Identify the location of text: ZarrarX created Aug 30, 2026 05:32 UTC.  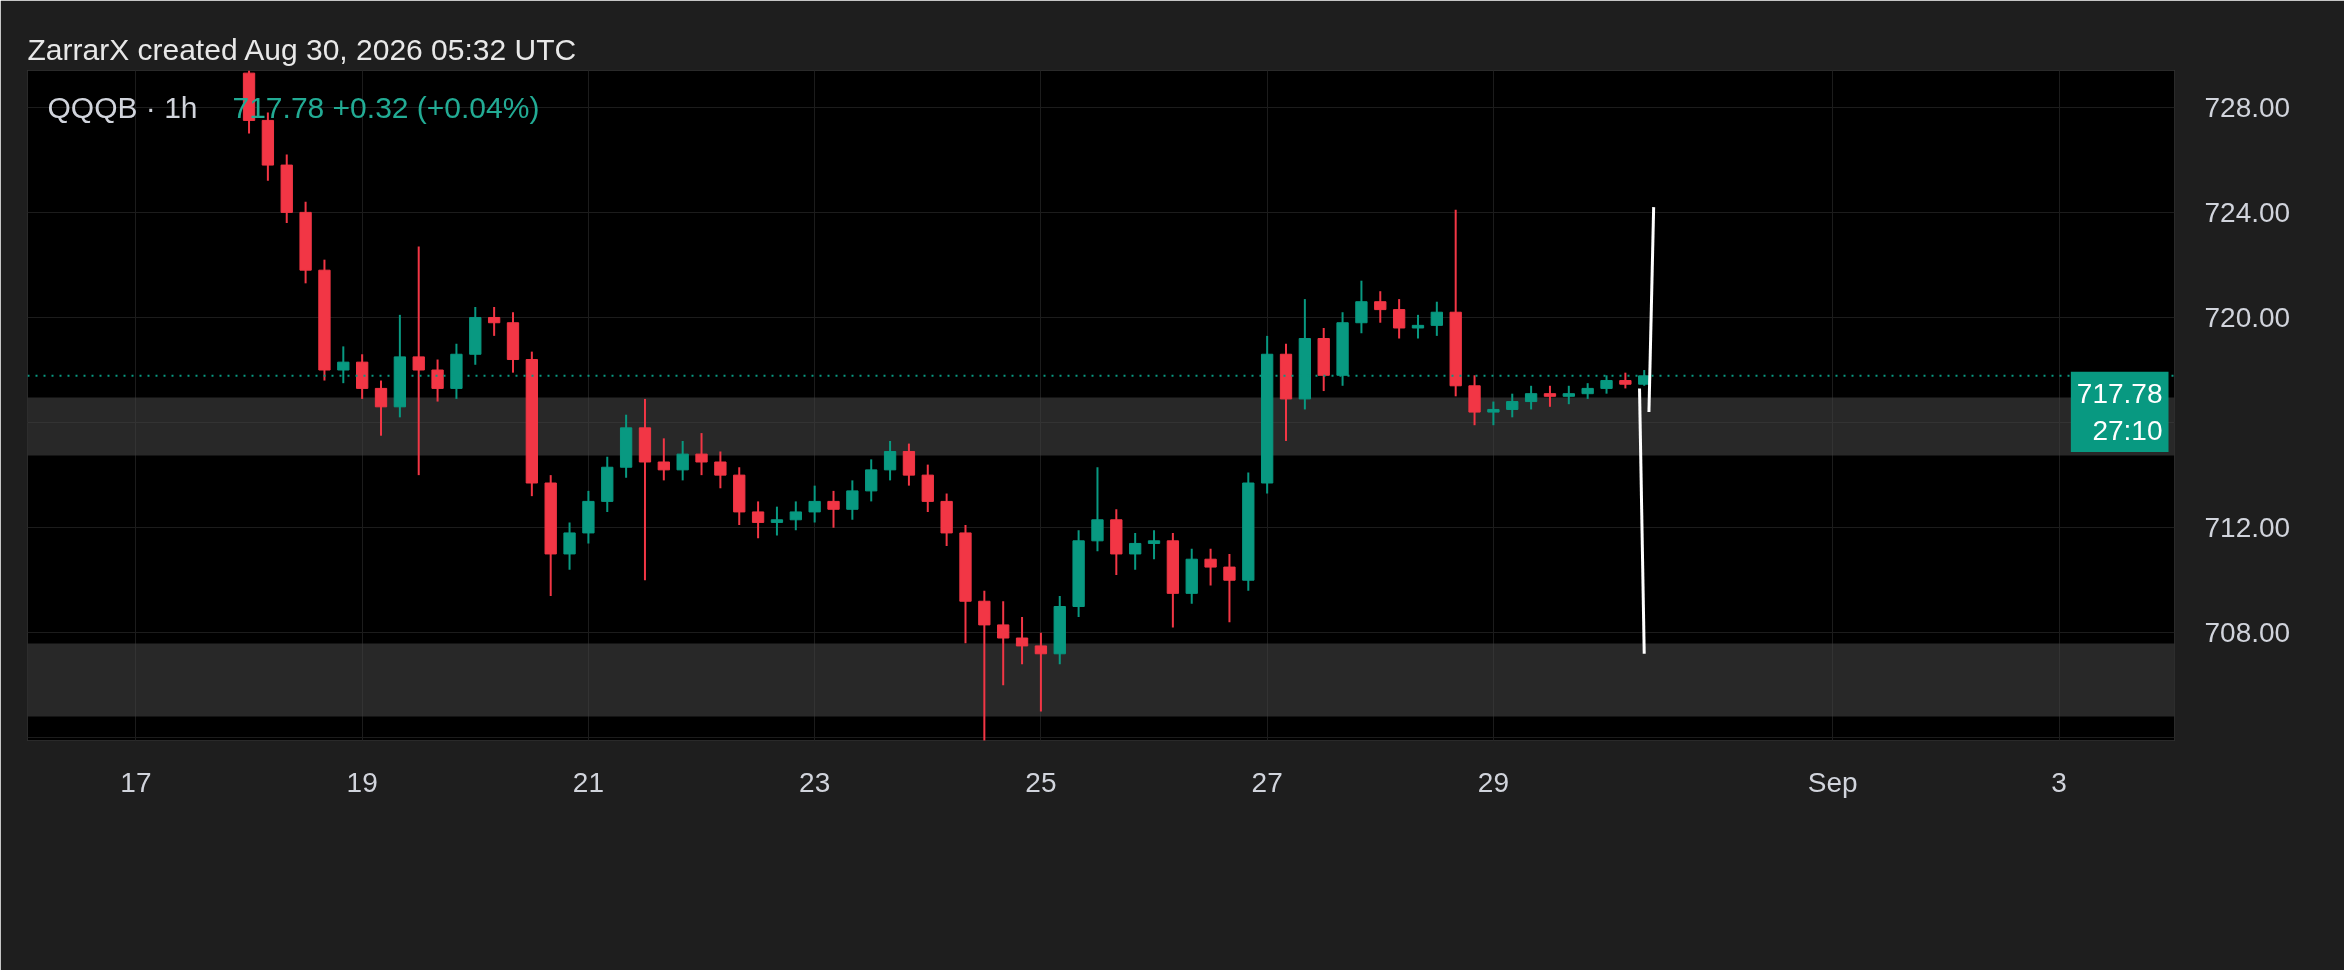
(302, 49).